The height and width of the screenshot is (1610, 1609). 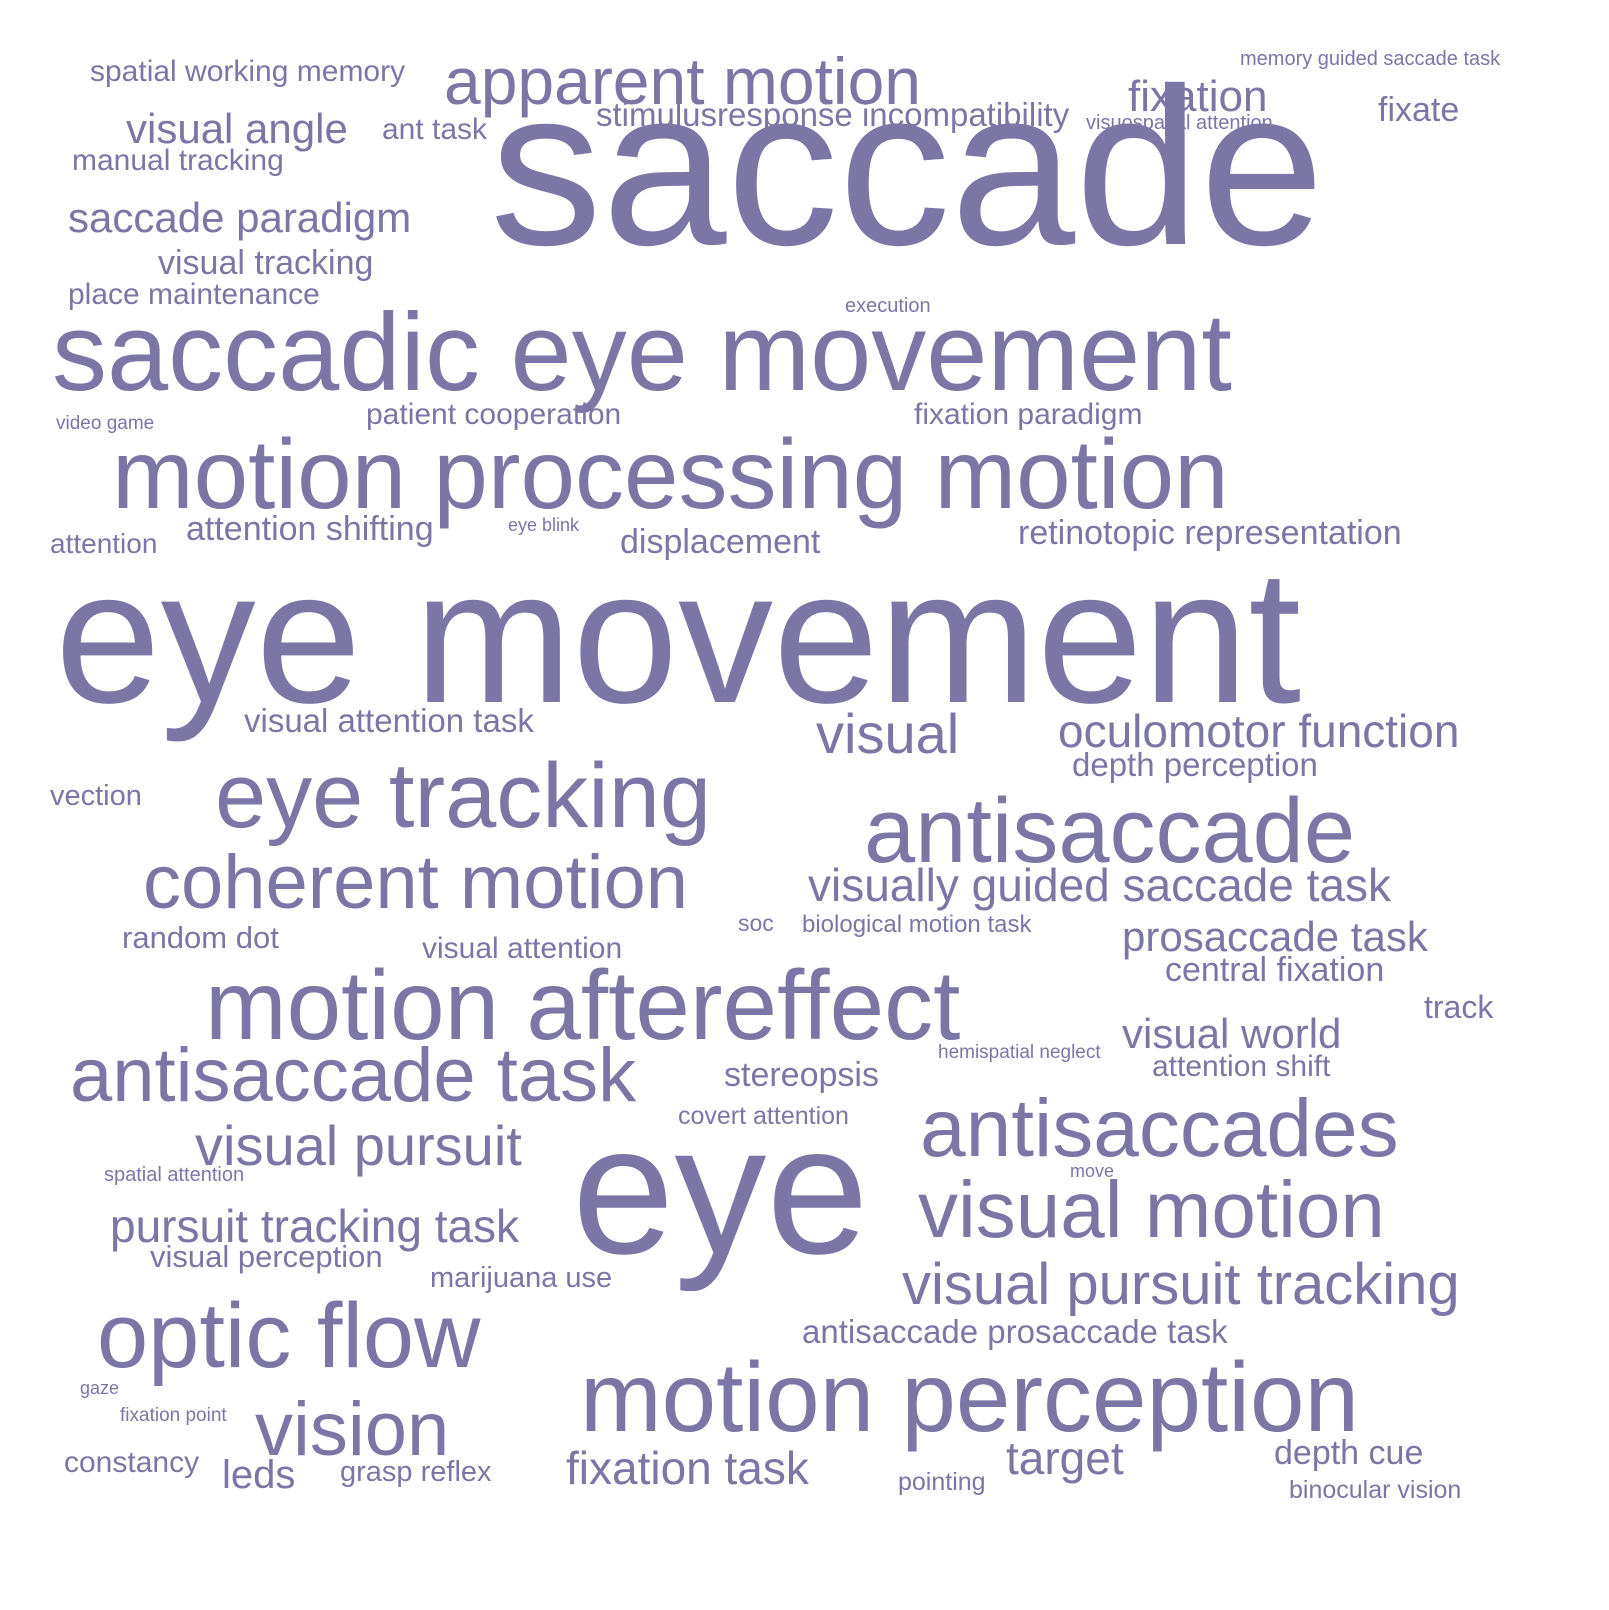 What do you see at coordinates (1375, 1490) in the screenshot?
I see `word-binocular-vision: binocular vision` at bounding box center [1375, 1490].